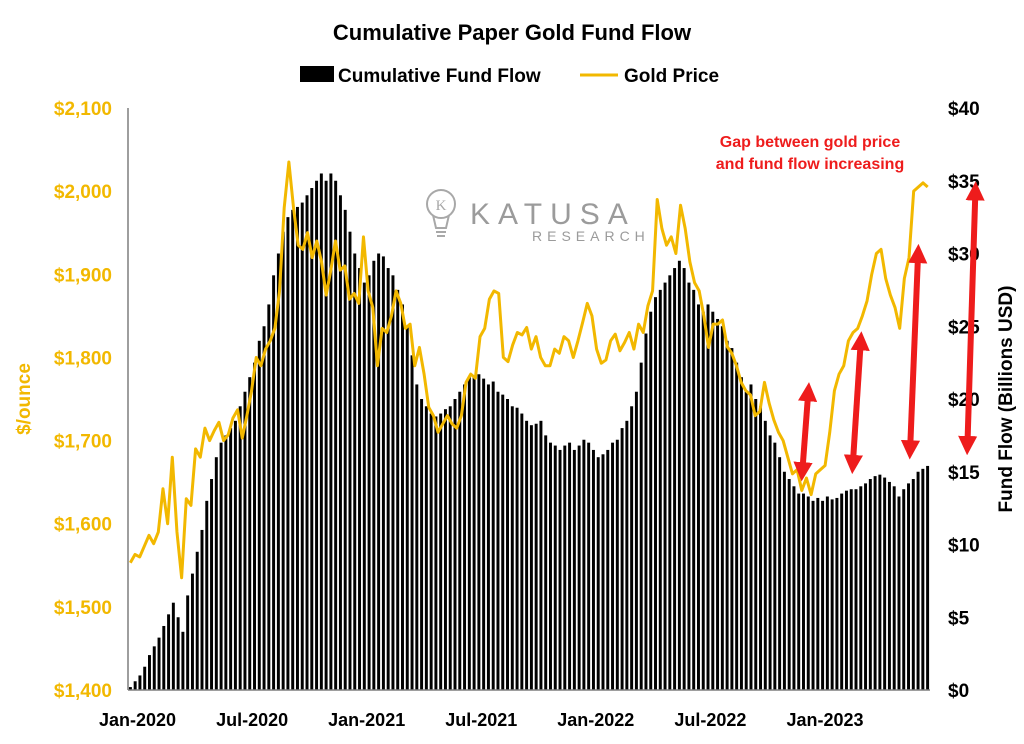  Describe the element at coordinates (824, 720) in the screenshot. I see `x-tick-label: Jan-2023` at that location.